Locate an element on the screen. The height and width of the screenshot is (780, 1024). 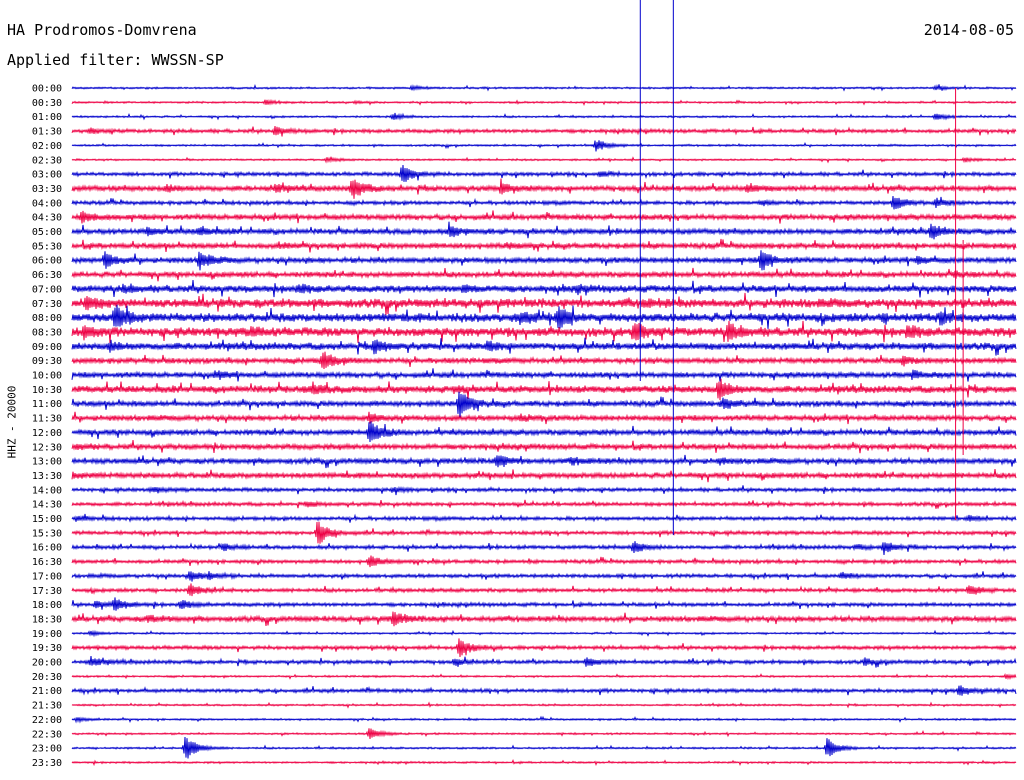
date-label: 2014-08-05 is located at coordinates (968, 30).